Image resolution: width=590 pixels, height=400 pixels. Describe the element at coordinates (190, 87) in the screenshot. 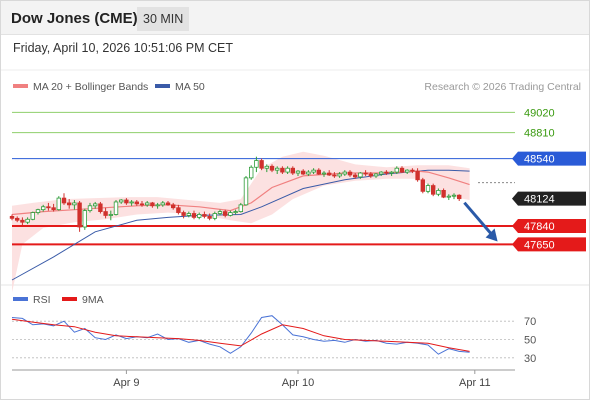

I see `legend-ma50-label: MA 50` at that location.